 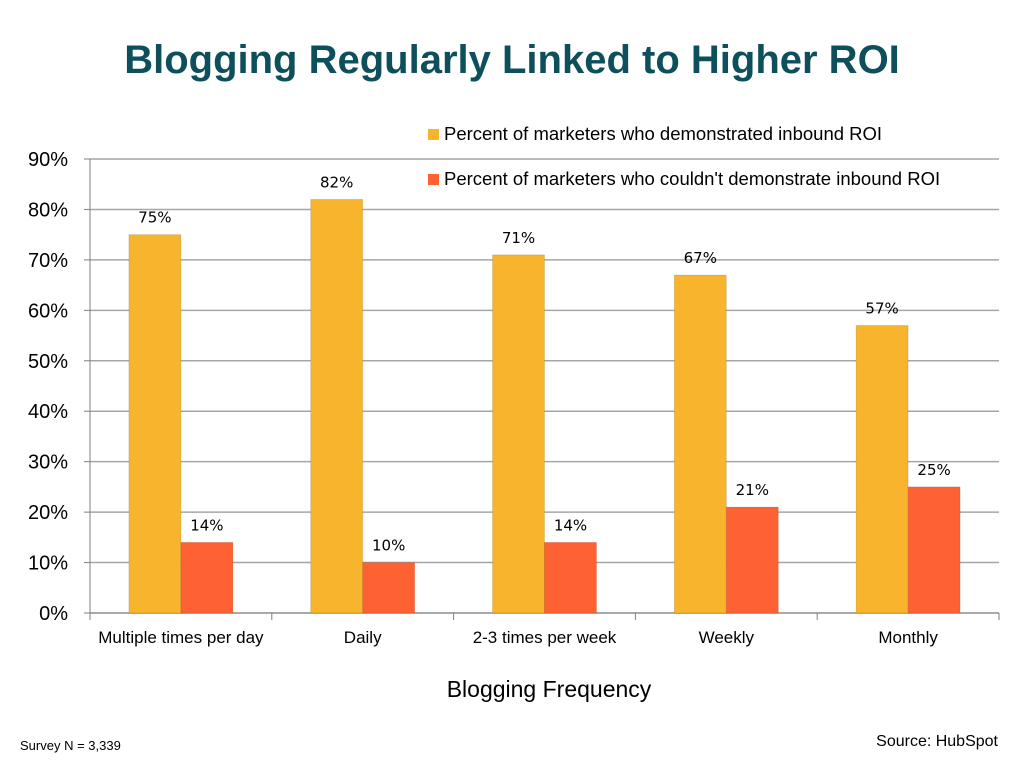 What do you see at coordinates (933, 470) in the screenshot?
I see `data-label: 25%` at bounding box center [933, 470].